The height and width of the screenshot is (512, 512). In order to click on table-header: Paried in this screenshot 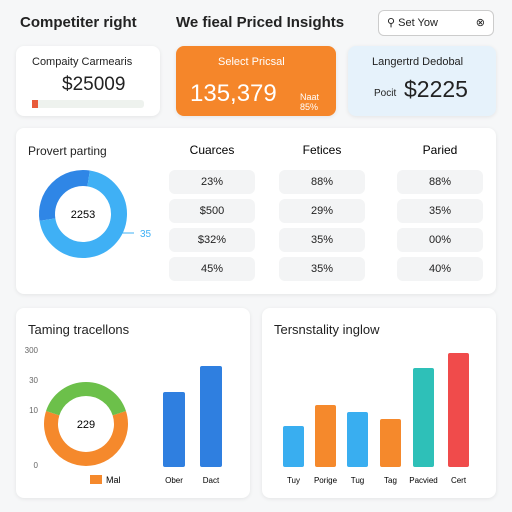, I will do `click(440, 150)`.